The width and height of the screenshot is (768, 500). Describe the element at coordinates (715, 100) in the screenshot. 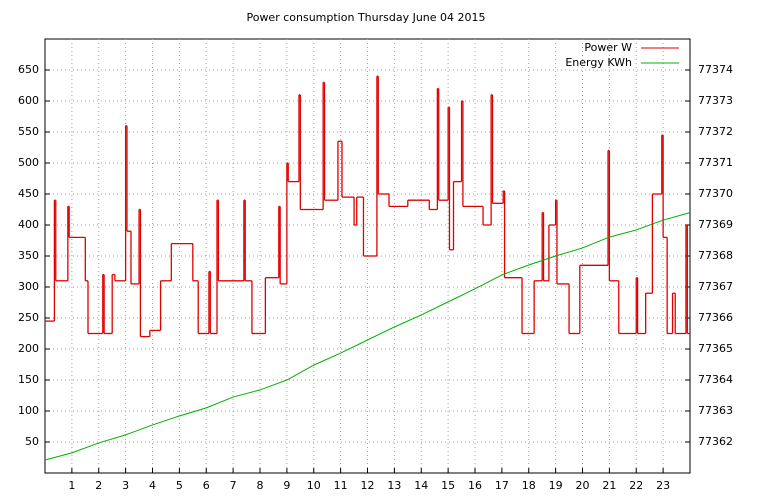

I see `y2-tick-label: 77373` at that location.